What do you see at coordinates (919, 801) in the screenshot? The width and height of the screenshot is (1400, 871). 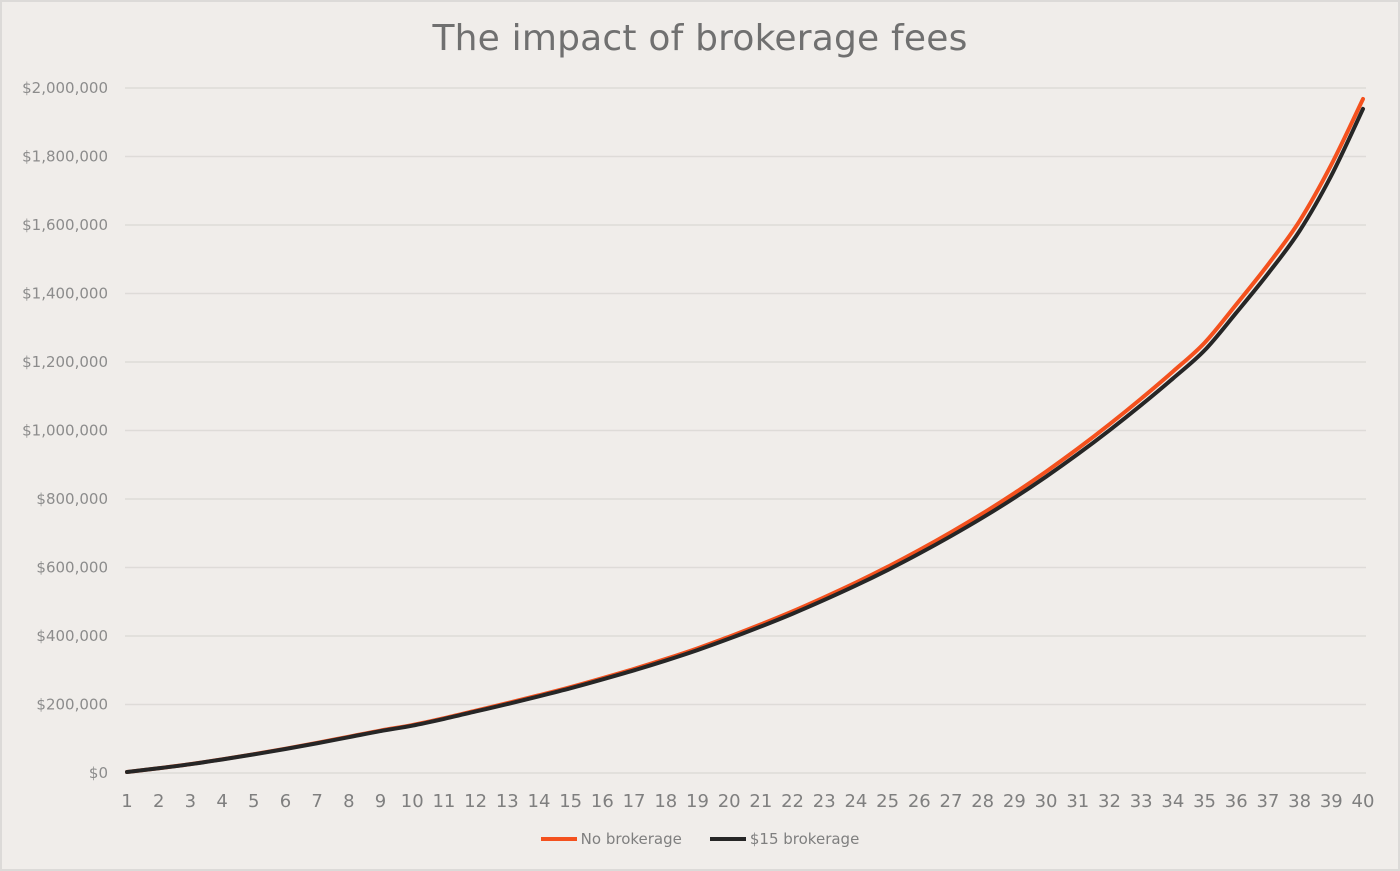 I see `x-tick-label: 26` at bounding box center [919, 801].